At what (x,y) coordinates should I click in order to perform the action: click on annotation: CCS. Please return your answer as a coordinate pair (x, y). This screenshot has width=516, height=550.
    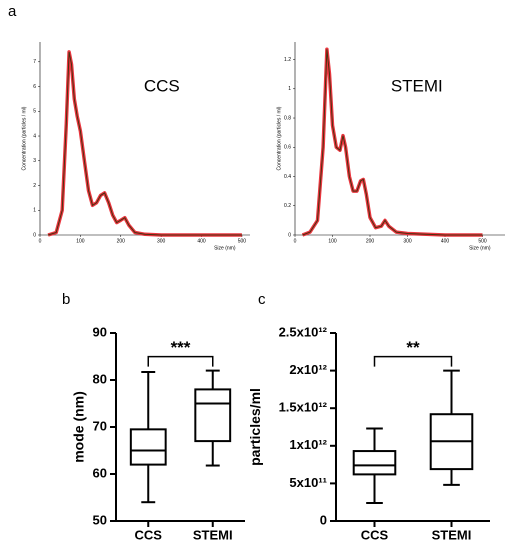
    Looking at the image, I should click on (162, 85).